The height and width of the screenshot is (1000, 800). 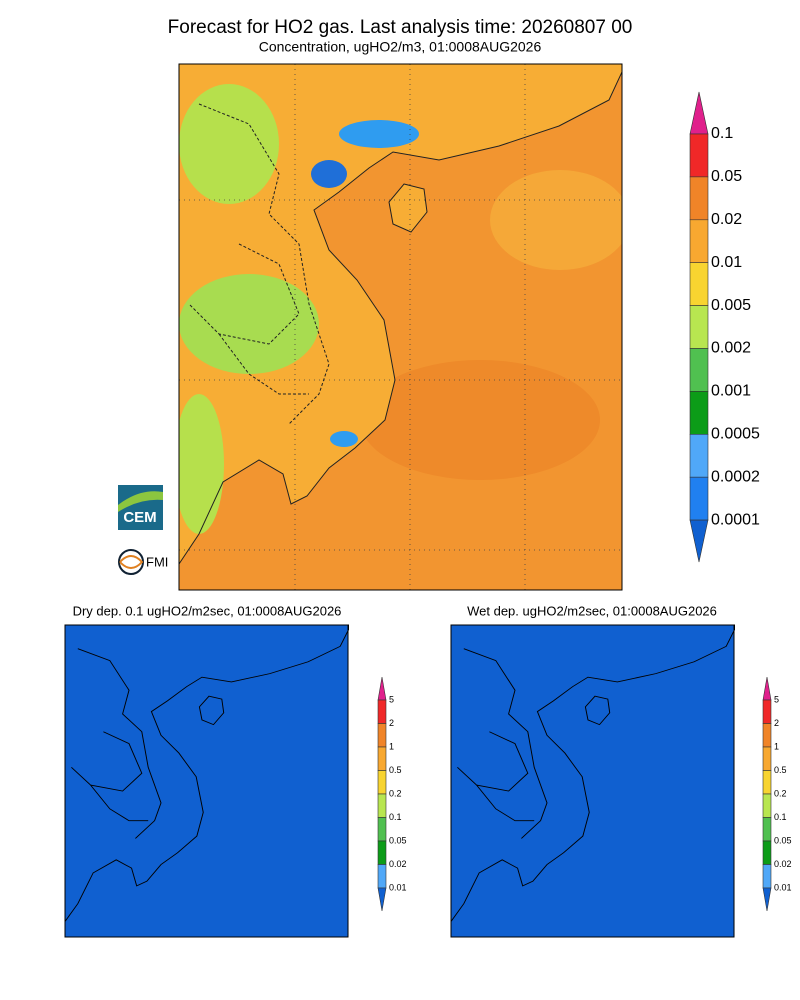 I want to click on panel-title: Wet dep. ugHO2/m2sec, 01:0008AUG2026, so click(x=592, y=610).